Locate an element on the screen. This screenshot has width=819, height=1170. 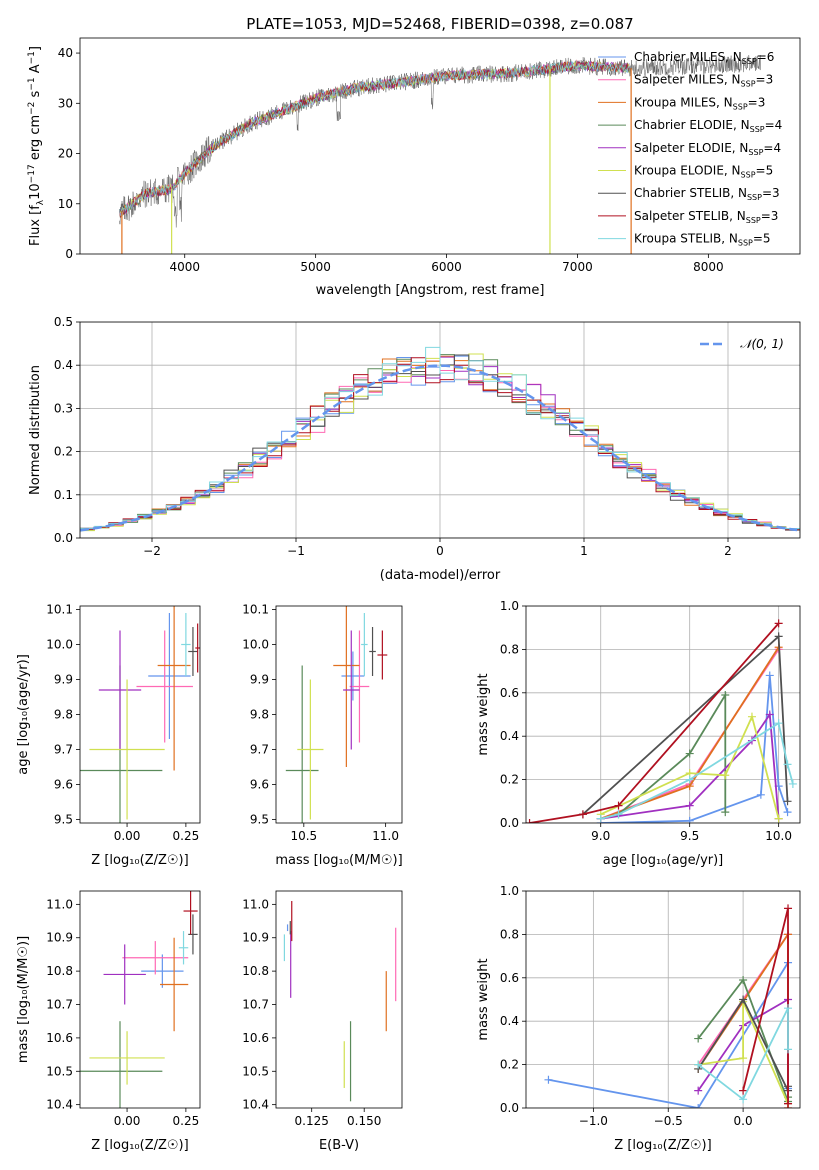
mass_vs_Z-x-label: Z [log₁₀(Z/Z☉)] is located at coordinates (139, 1145).